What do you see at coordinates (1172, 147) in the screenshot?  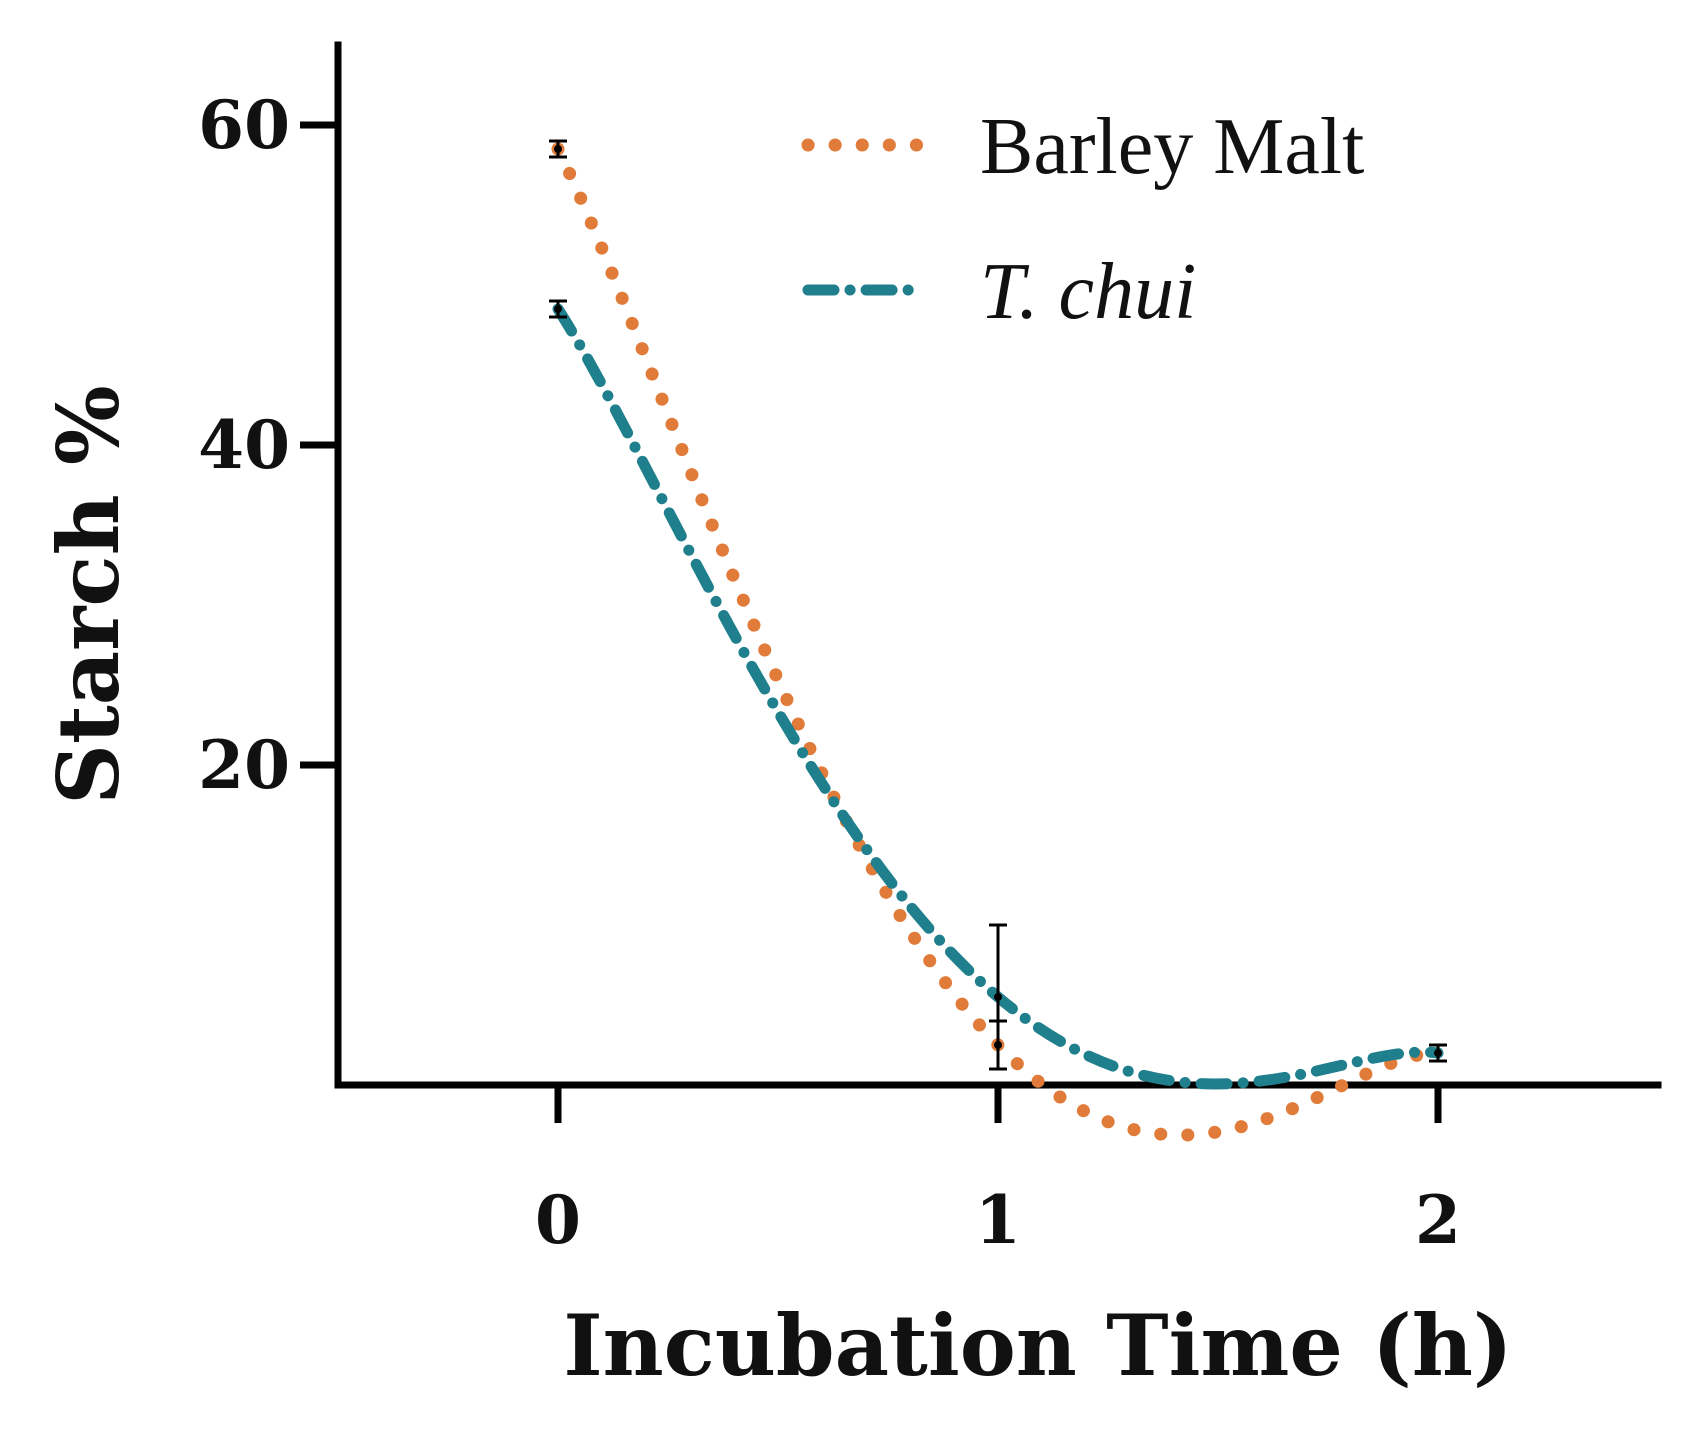 I see `legend-label-barley-malt: Barley Malt` at bounding box center [1172, 147].